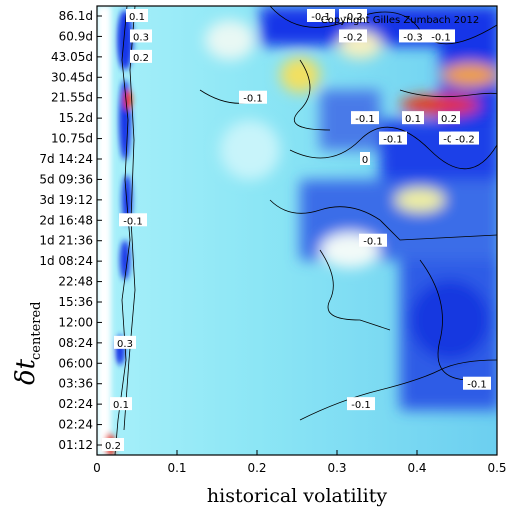  Describe the element at coordinates (66, 179) in the screenshot. I see `y-tick-label: 5d 09:36` at that location.